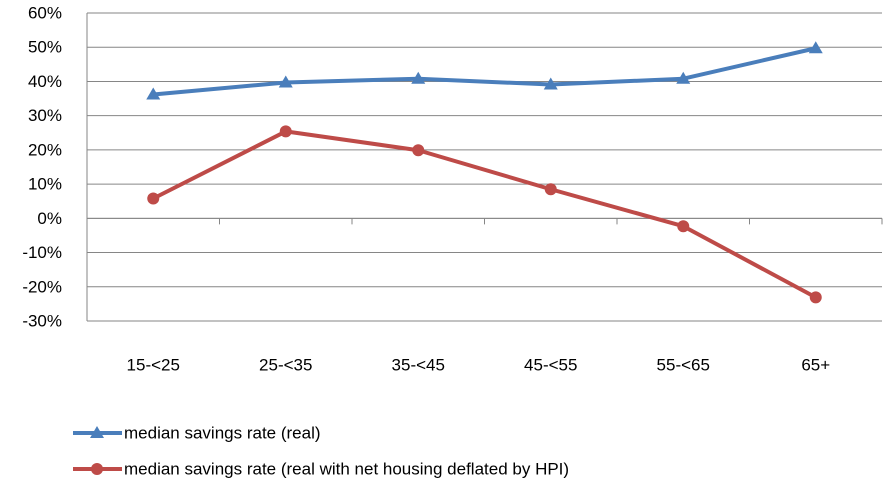  I want to click on y-tick-label: 30%, so click(45, 115).